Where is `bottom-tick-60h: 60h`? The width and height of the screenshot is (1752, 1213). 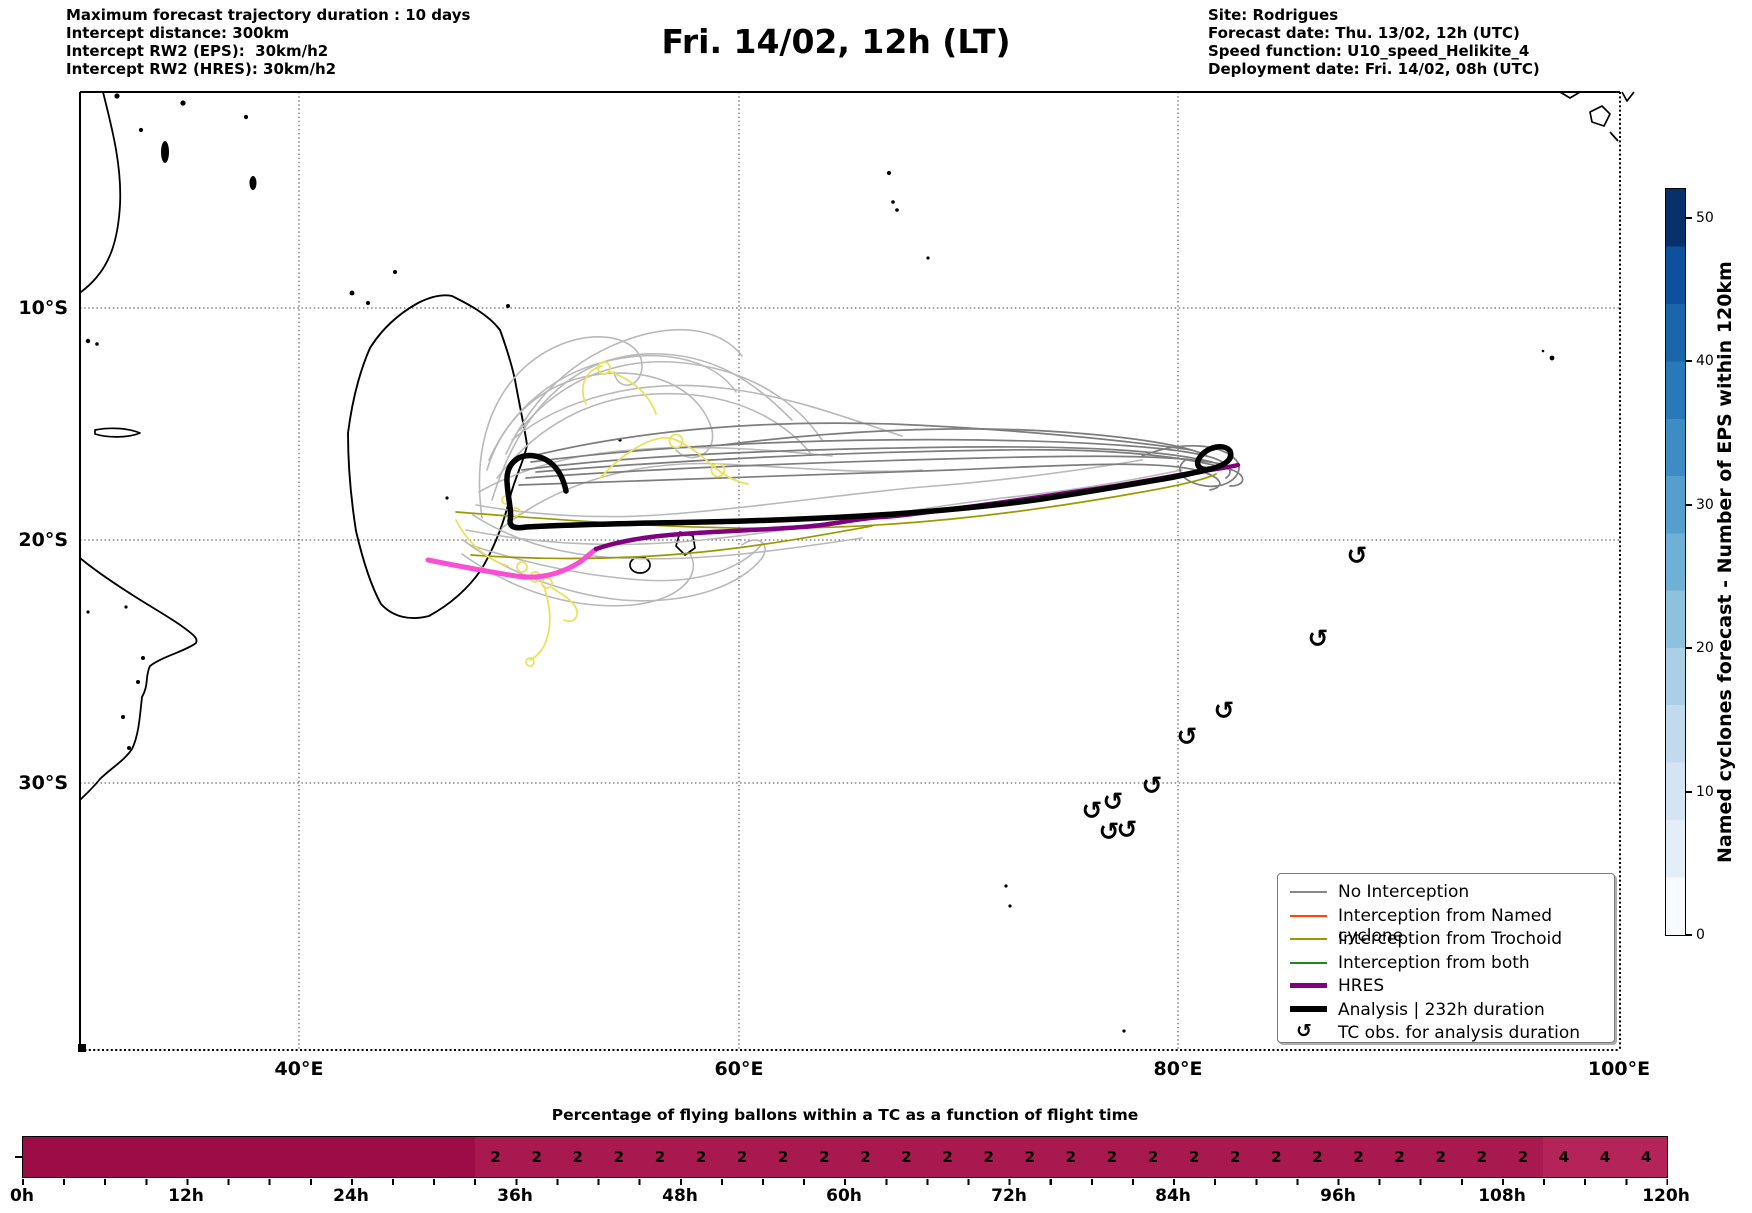 bottom-tick-60h: 60h is located at coordinates (844, 1196).